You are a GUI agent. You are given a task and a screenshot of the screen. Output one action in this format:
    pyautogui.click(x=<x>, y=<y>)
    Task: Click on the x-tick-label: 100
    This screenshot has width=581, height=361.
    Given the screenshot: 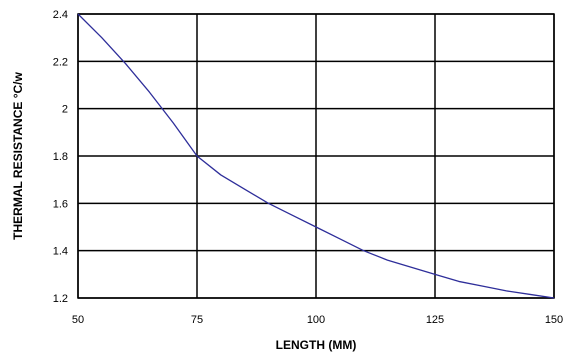 What is the action you would take?
    pyautogui.click(x=316, y=320)
    